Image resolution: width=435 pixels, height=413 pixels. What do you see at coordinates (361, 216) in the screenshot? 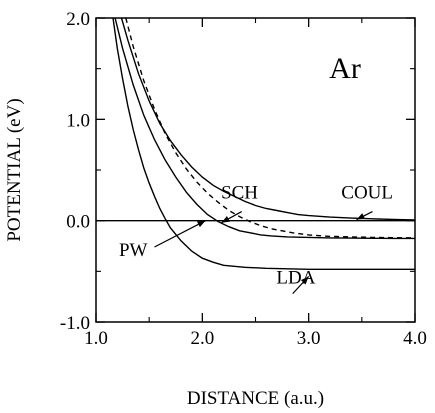
I see `arrow-coul-head` at bounding box center [361, 216].